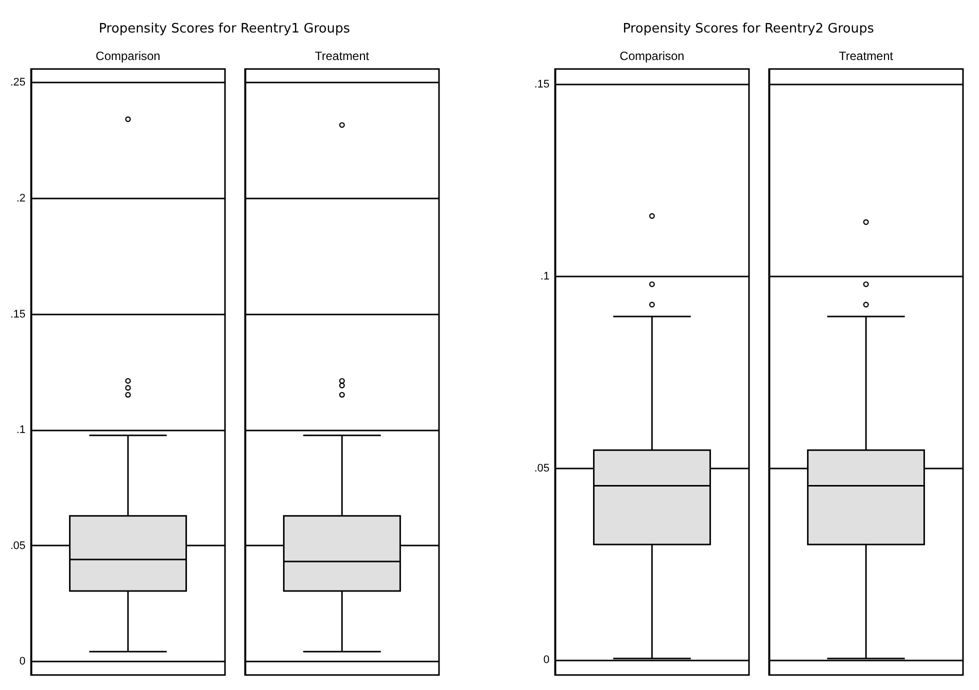  Describe the element at coordinates (748, 28) in the screenshot. I see `chart-title: Propensity Scores for Reentry2 Groups` at that location.